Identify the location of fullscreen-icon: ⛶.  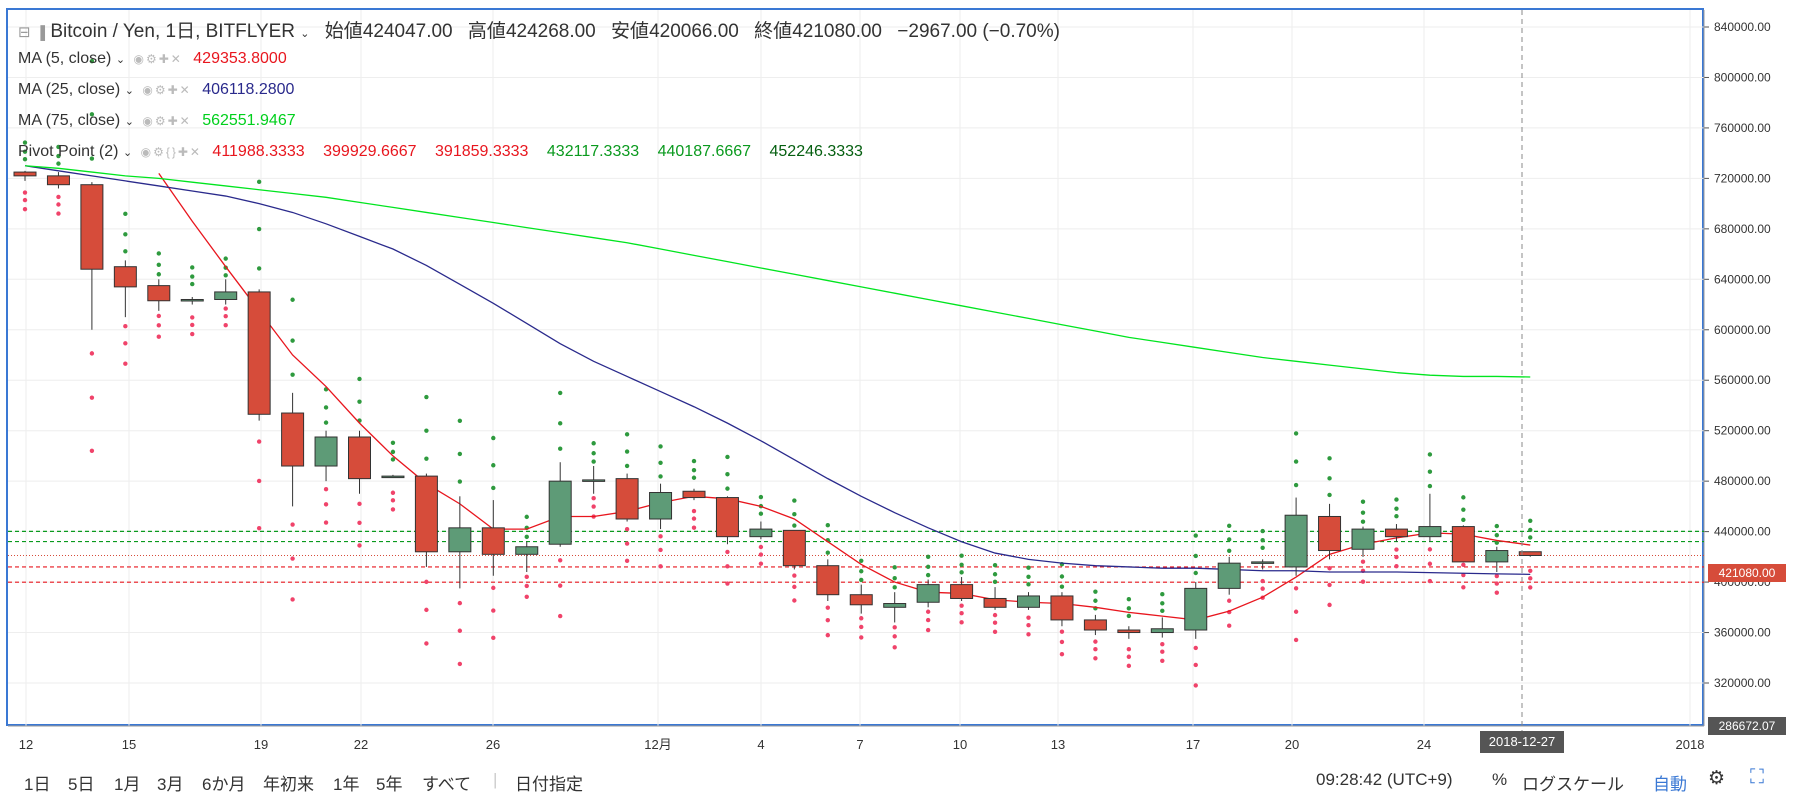
(1757, 777).